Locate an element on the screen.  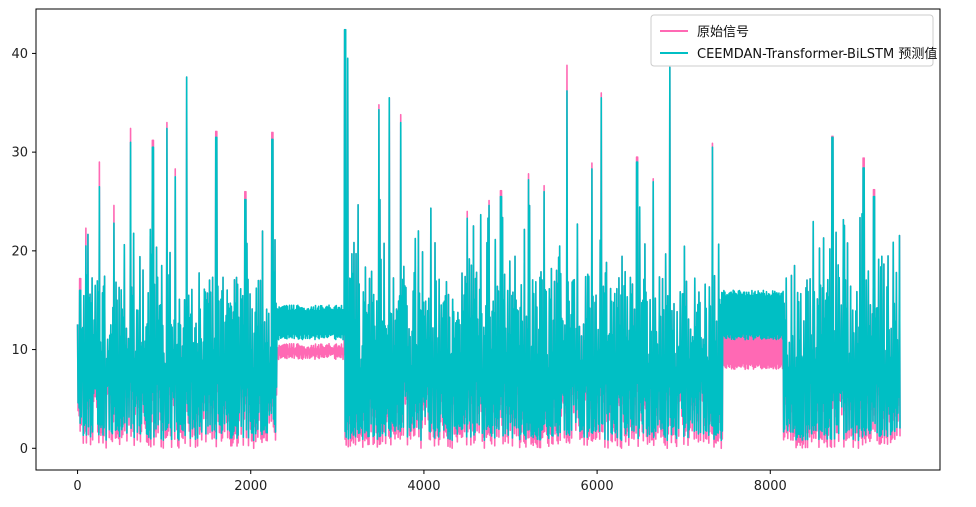
legend: 原始信号 CEEMDAN-Transformer-BiLSTM 预测值 is located at coordinates (793, 40).